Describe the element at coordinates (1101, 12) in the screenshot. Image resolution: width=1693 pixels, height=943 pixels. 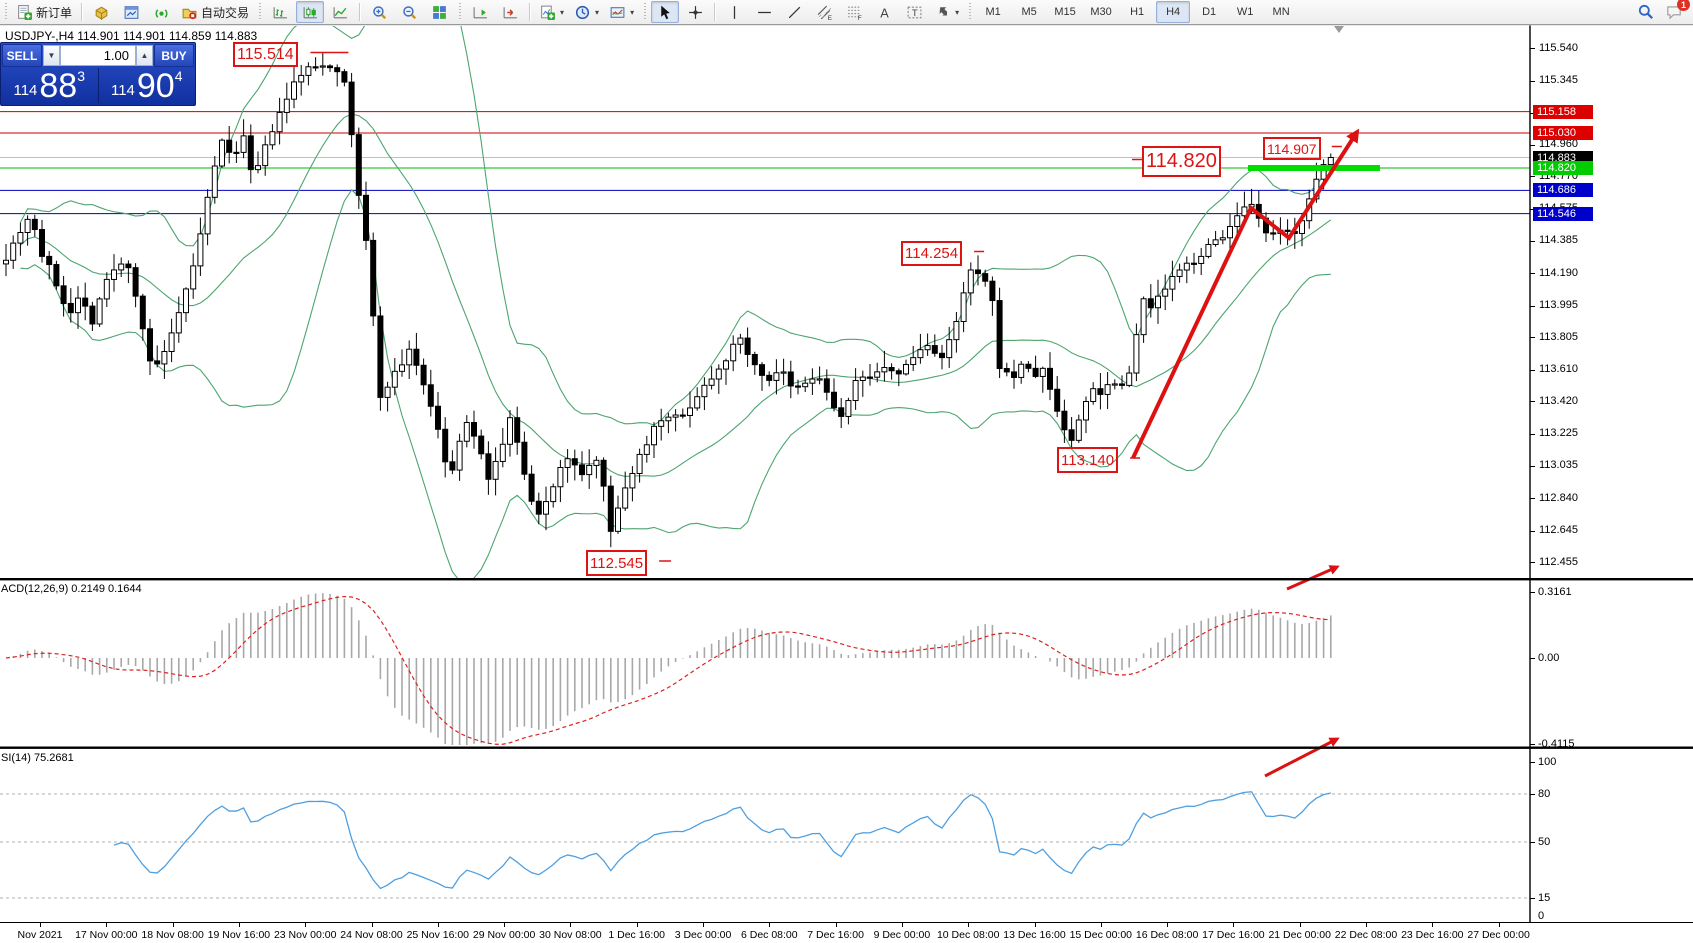
I see `timeframe-m30-button: M30` at that location.